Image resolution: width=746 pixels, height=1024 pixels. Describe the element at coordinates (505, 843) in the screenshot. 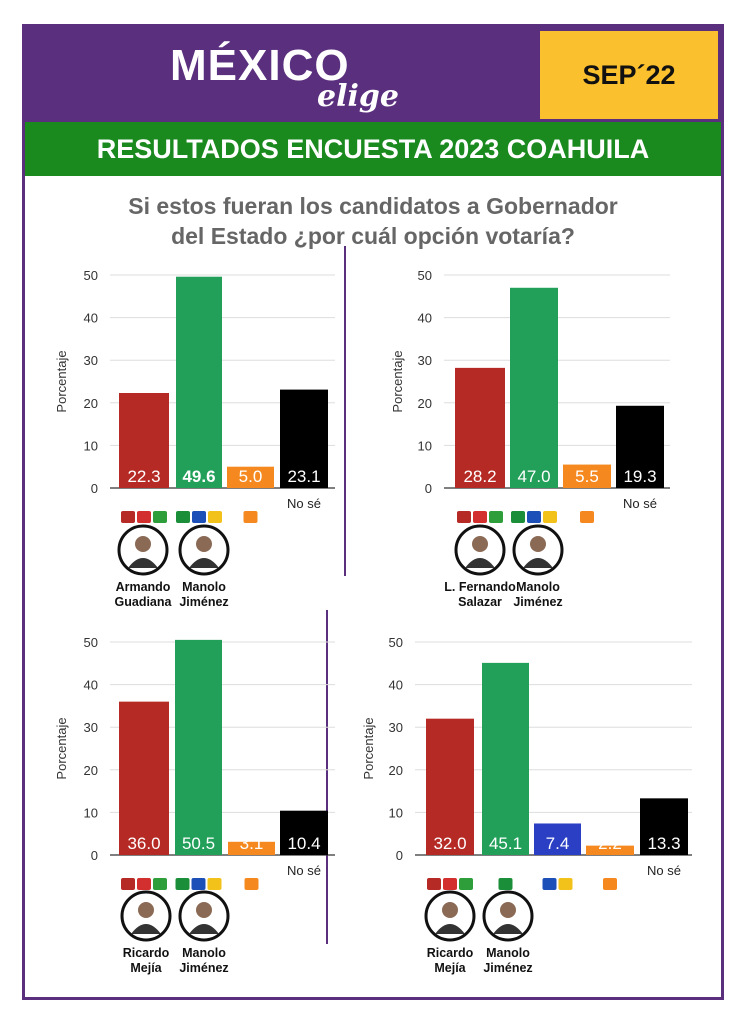

I see `data-label: 45.1` at that location.